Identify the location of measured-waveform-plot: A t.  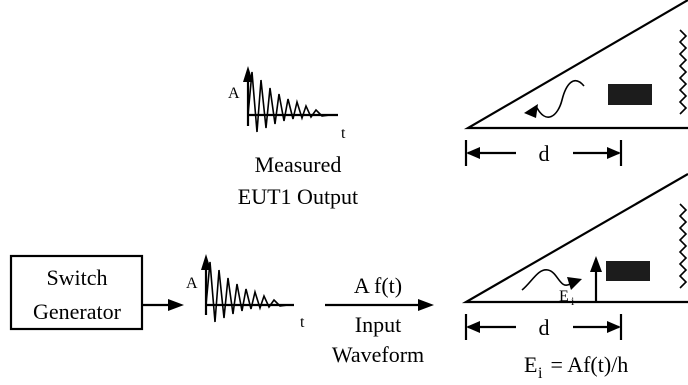
(287, 104).